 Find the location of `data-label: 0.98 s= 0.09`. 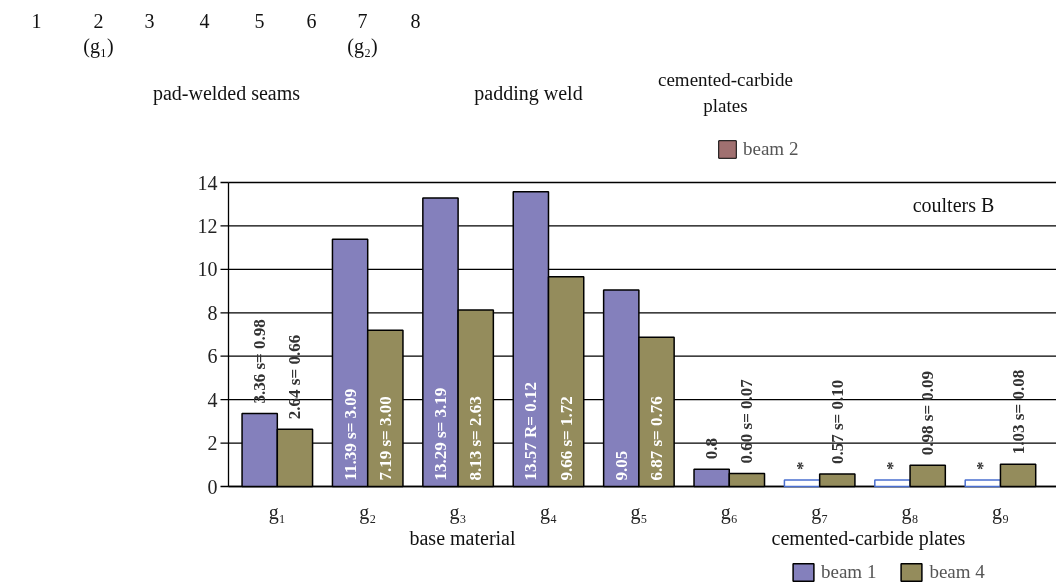

data-label: 0.98 s= 0.09 is located at coordinates (928, 413).